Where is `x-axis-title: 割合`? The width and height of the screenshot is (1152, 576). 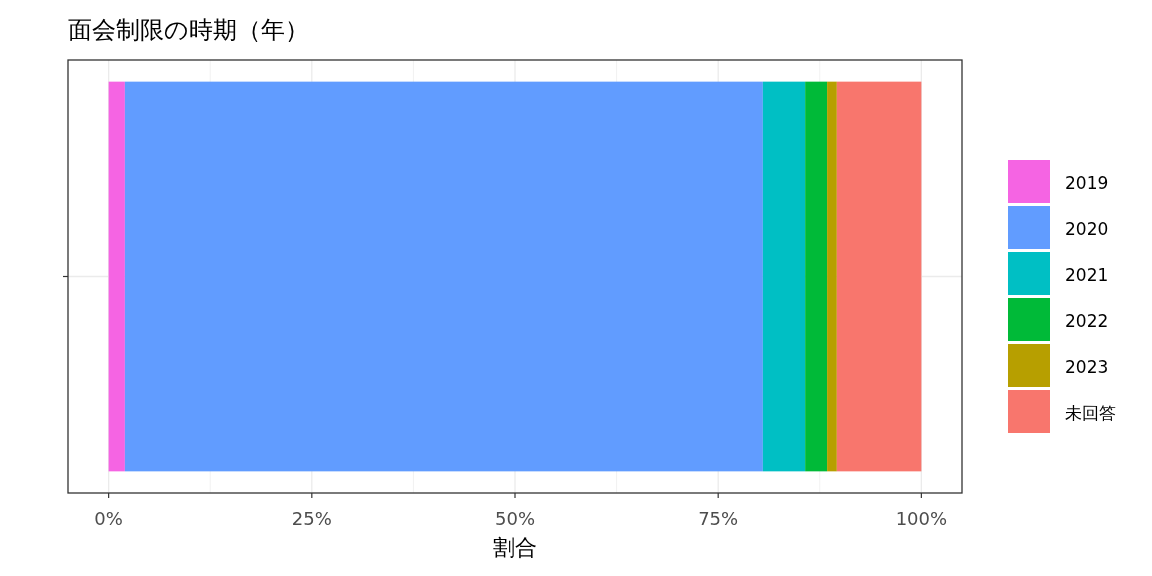
x-axis-title: 割合 is located at coordinates (515, 547).